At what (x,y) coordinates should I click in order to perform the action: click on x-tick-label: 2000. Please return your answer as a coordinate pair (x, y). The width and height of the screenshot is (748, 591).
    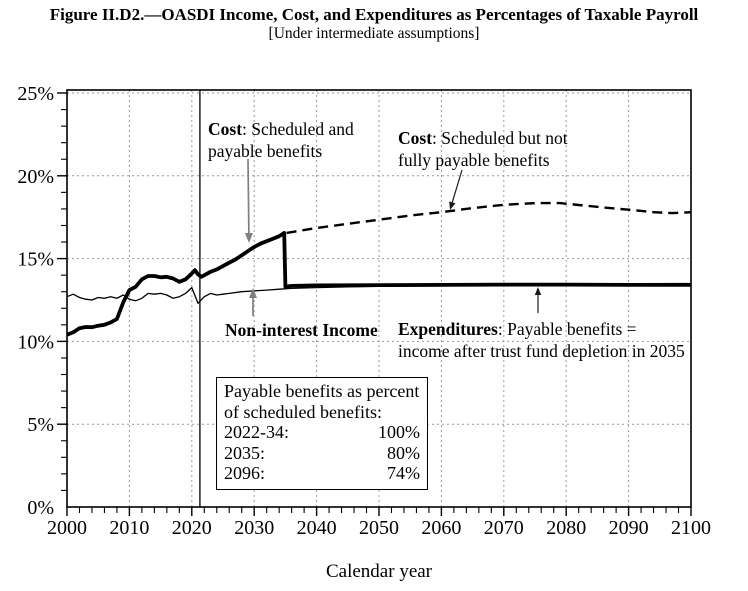
    Looking at the image, I should click on (67, 528).